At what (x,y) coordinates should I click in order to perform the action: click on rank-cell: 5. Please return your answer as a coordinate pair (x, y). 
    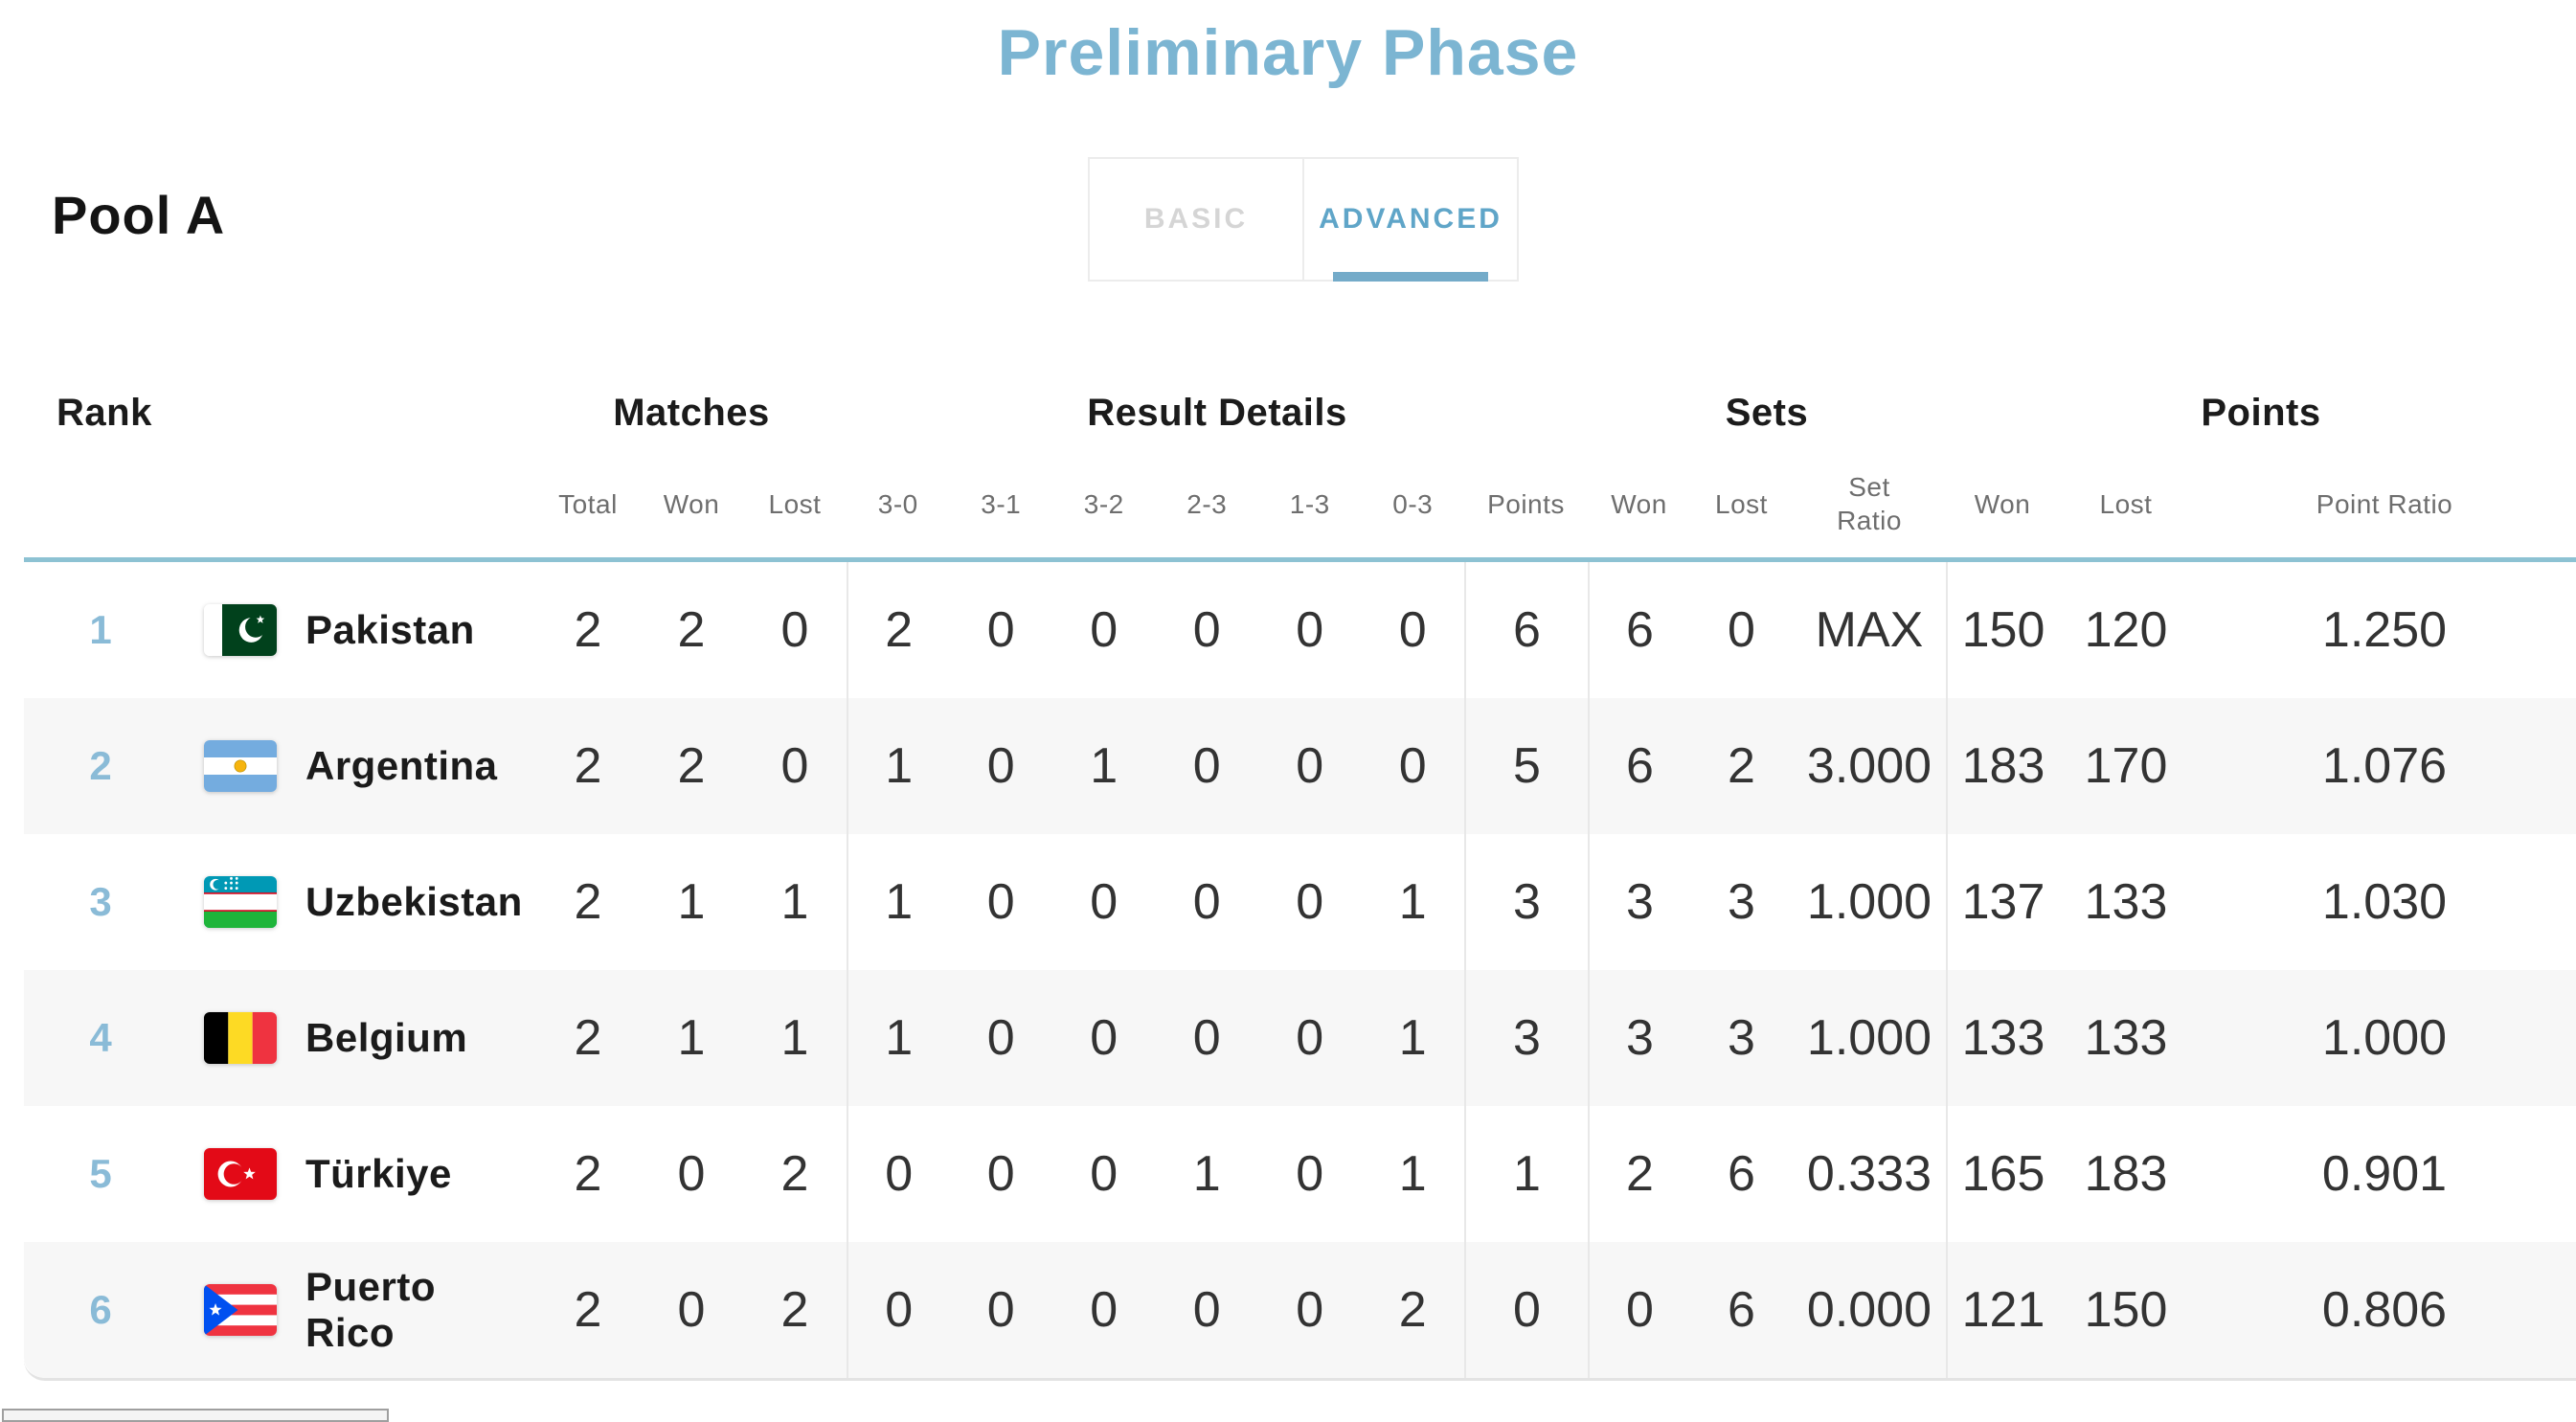
    Looking at the image, I should click on (100, 1173).